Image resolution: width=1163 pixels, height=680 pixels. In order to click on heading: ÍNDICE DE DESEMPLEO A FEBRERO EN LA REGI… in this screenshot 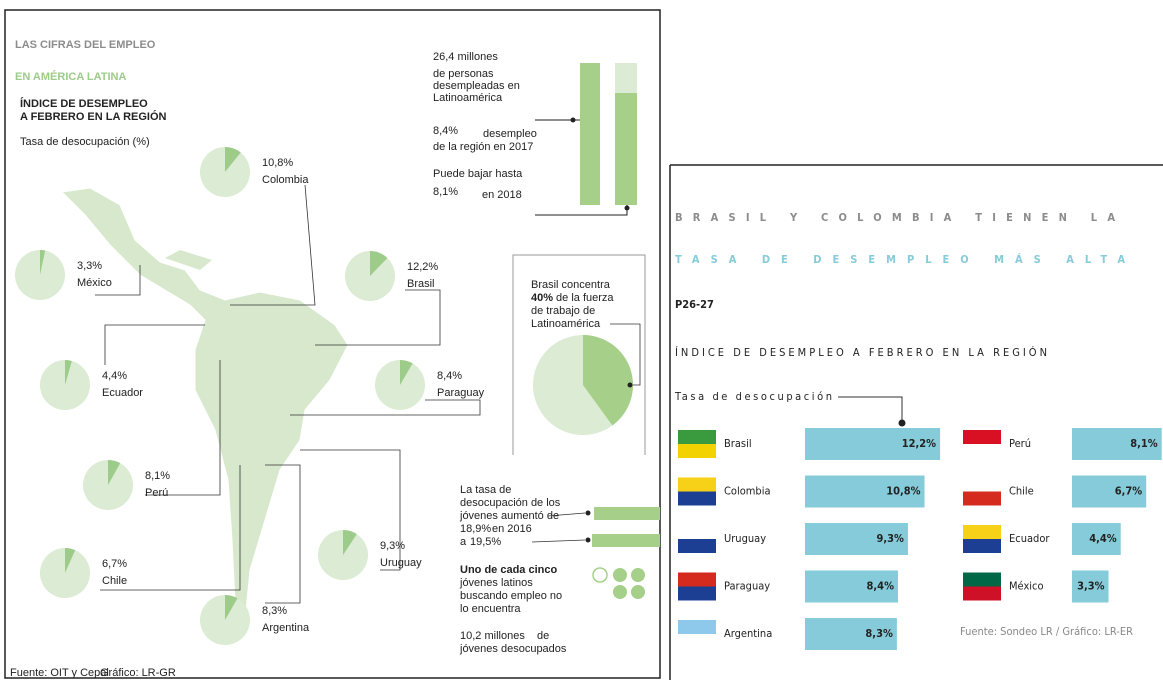, I will do `click(861, 352)`.